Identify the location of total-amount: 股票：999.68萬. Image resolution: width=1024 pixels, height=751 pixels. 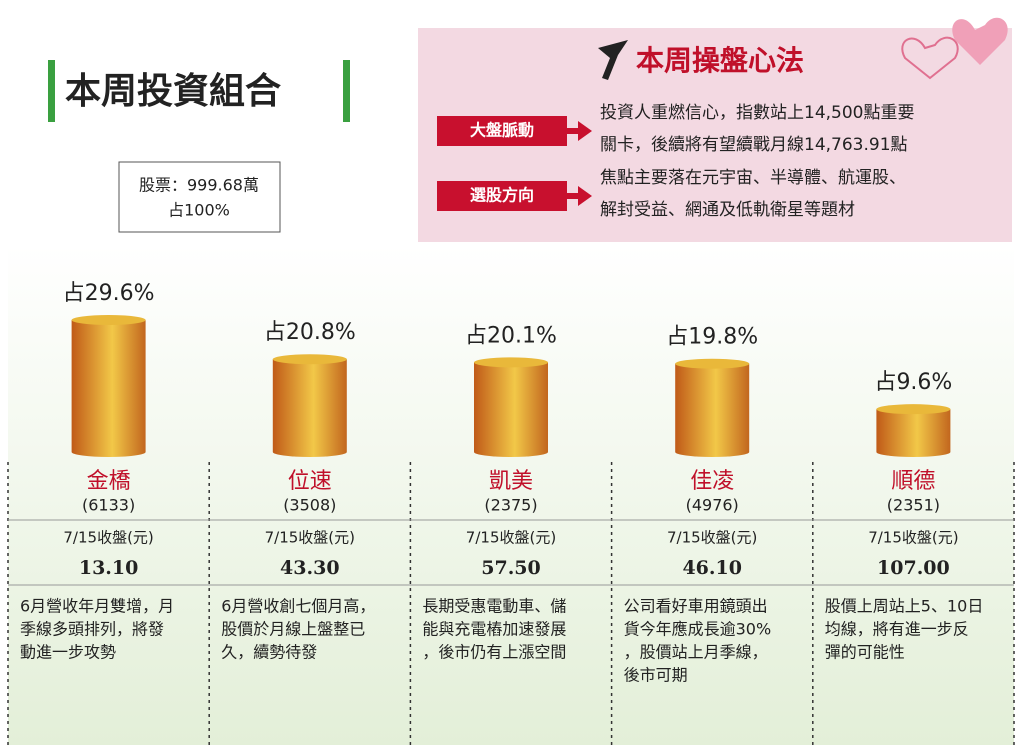
(199, 185).